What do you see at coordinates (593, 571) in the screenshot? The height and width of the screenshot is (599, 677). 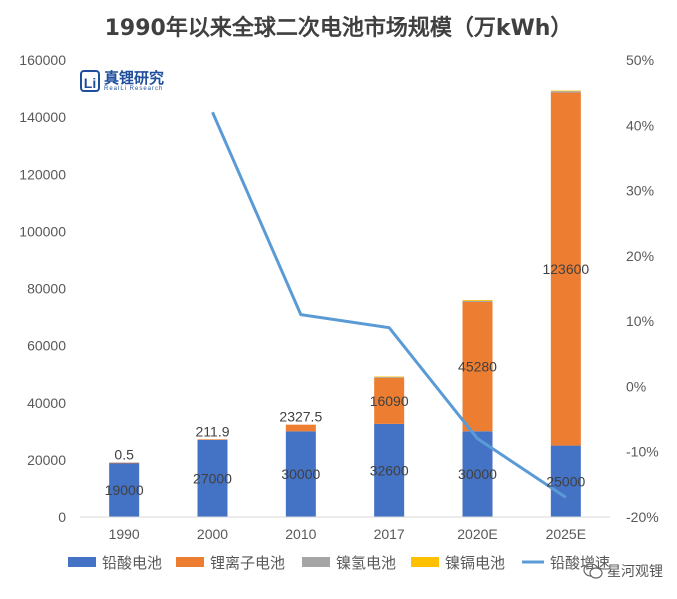 I see `wechat-icon` at bounding box center [593, 571].